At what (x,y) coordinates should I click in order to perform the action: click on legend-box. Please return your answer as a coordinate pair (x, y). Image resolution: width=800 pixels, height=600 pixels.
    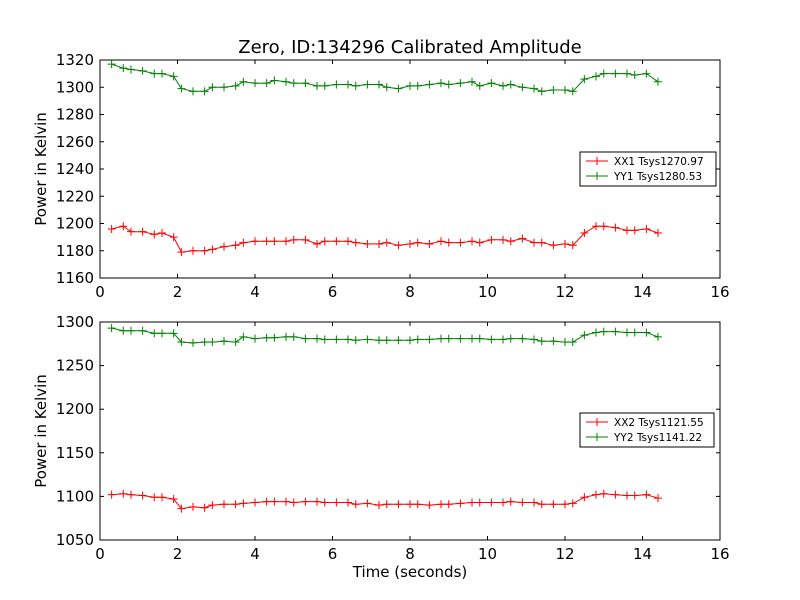
    Looking at the image, I should click on (648, 169).